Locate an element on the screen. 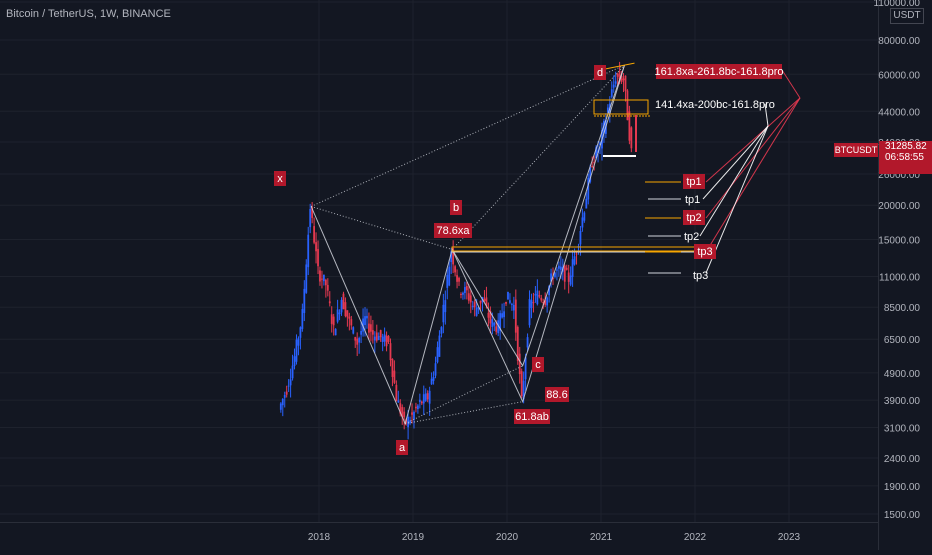  ratio-label-c2: 88.6 is located at coordinates (556, 395).